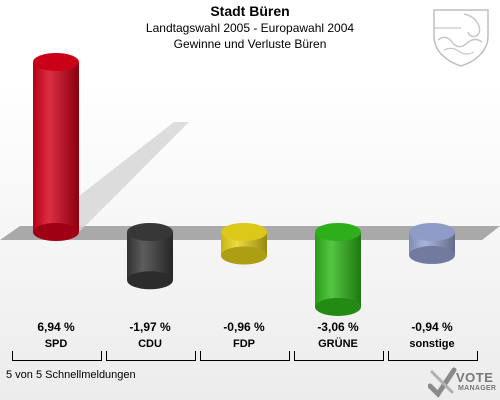 This screenshot has width=500, height=400. I want to click on category-label: GRÜNE, so click(338, 344).